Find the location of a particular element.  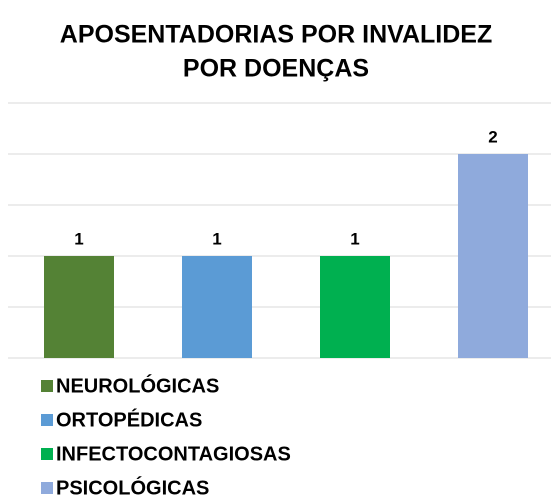

chart-title: POR DOENÇAS is located at coordinates (276, 69).